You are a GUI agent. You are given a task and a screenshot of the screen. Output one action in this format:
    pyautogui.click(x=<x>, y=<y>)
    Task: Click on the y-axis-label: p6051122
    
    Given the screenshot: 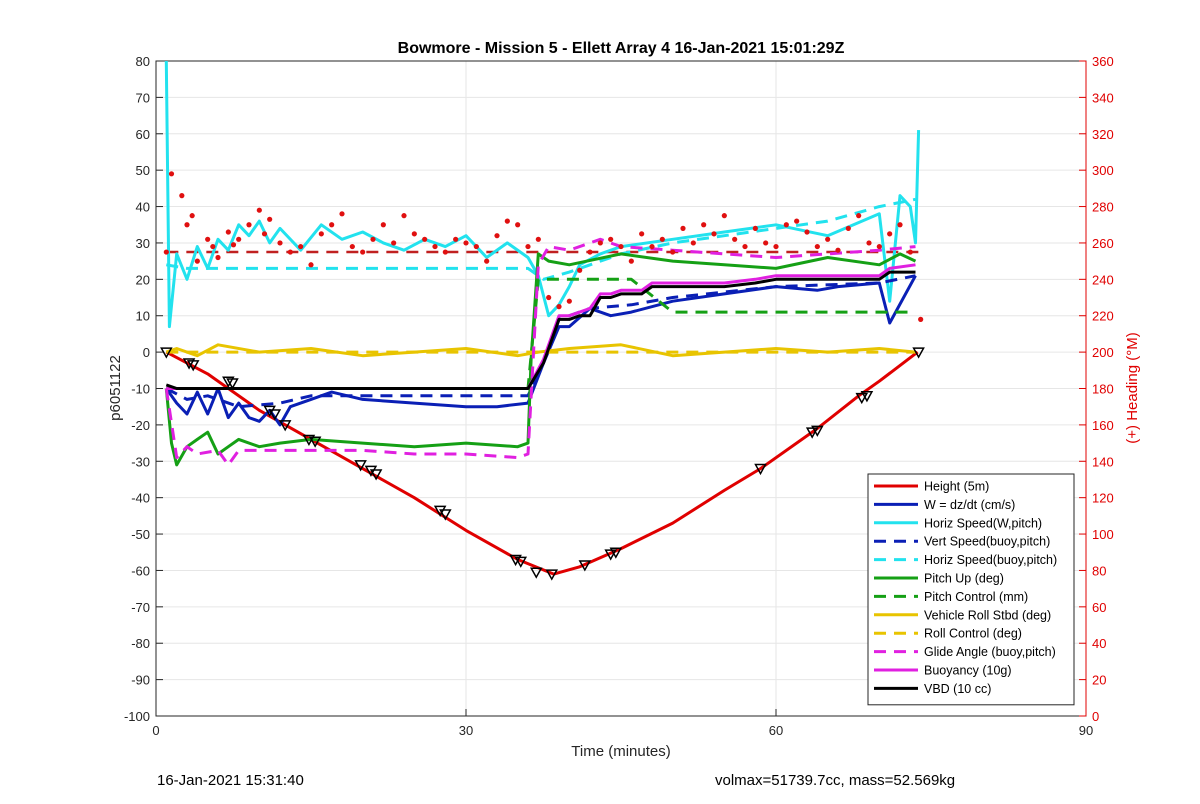 What is the action you would take?
    pyautogui.click(x=115, y=388)
    